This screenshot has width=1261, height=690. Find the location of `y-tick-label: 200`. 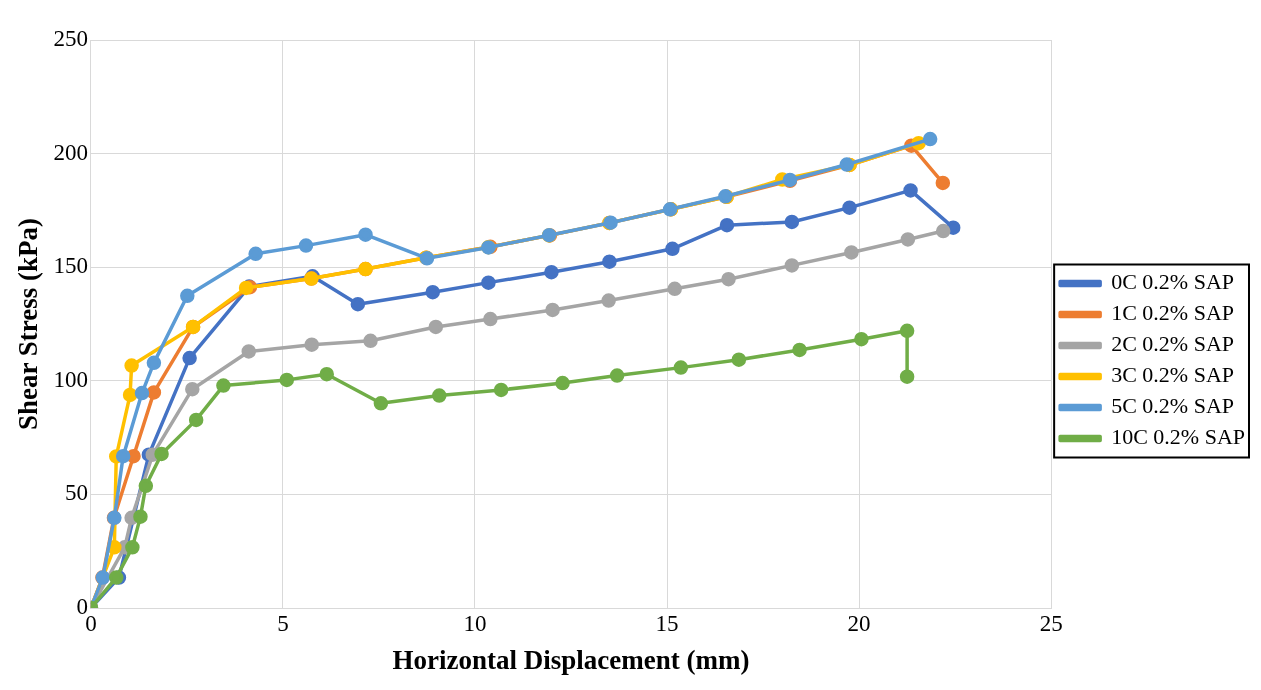

y-tick-label: 200 is located at coordinates (70, 152).